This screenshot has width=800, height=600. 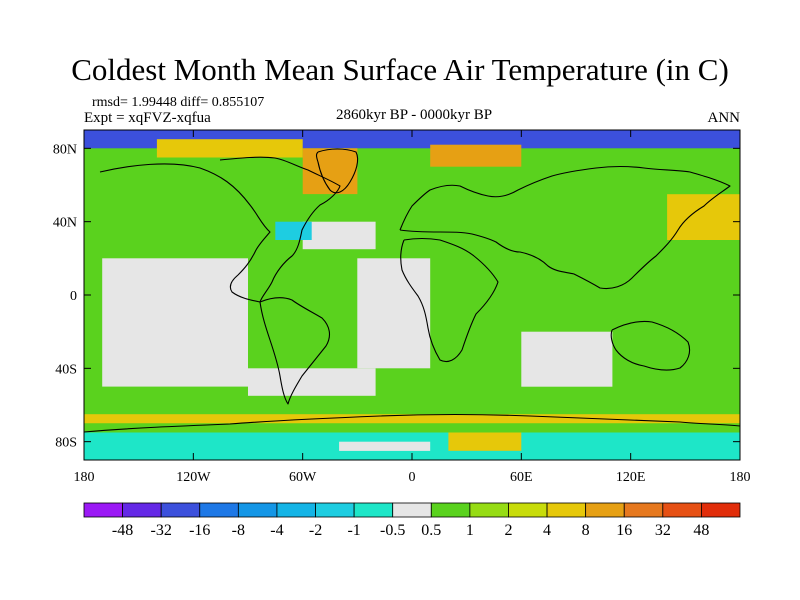 I want to click on x-tick-label-3: 0, so click(x=412, y=477).